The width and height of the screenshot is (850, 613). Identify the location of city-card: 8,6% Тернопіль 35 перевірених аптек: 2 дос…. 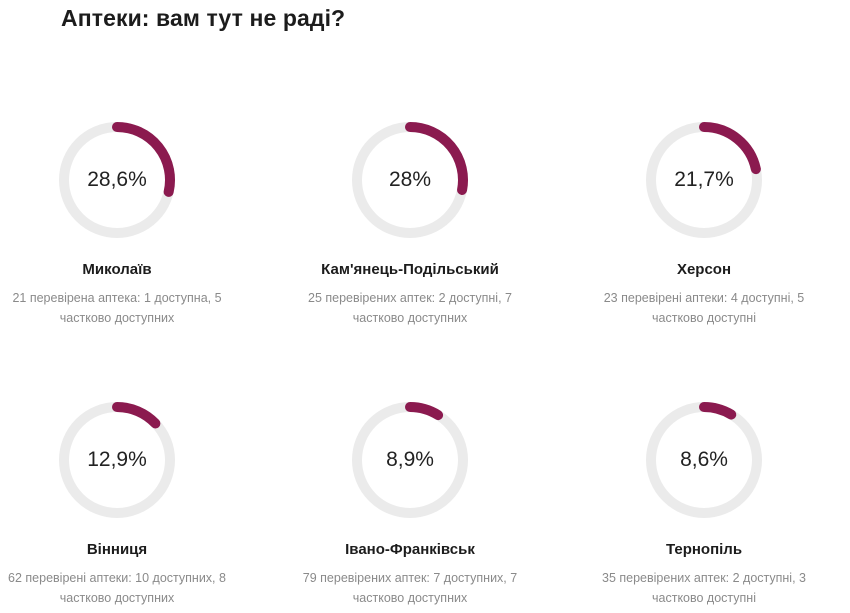
(704, 503).